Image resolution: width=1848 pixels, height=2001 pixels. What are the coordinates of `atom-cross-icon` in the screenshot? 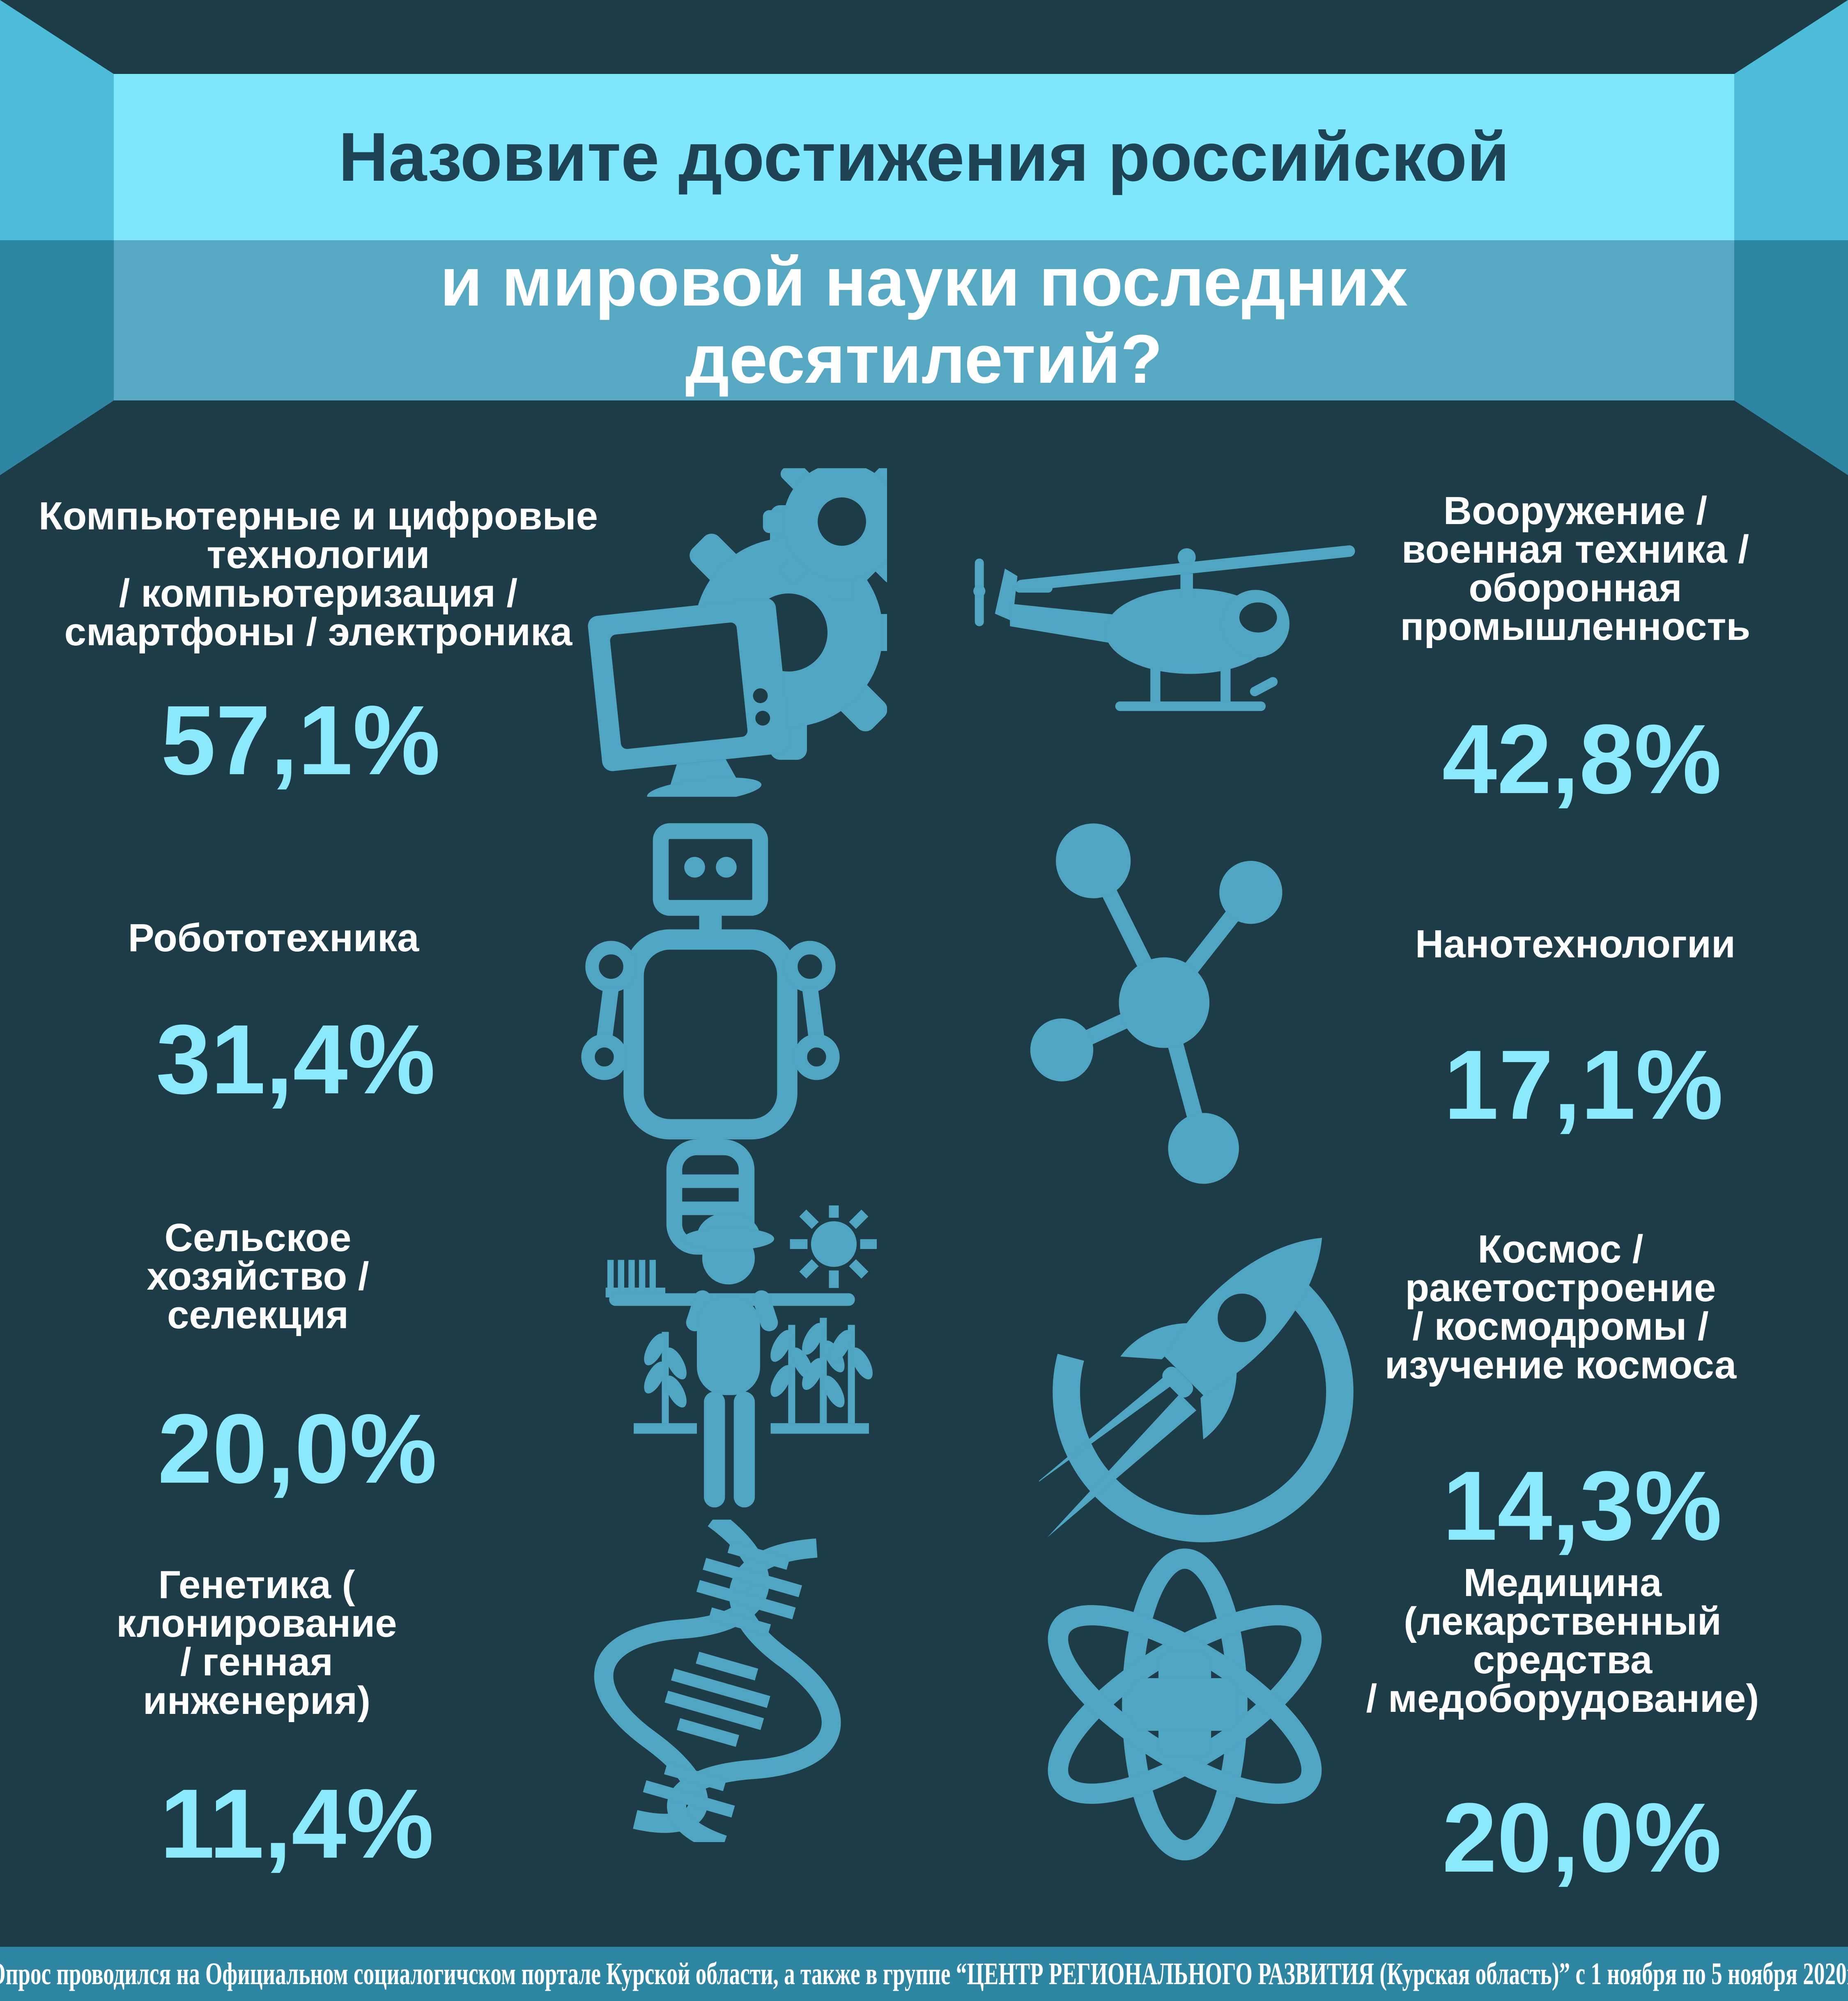 It's located at (1185, 1704).